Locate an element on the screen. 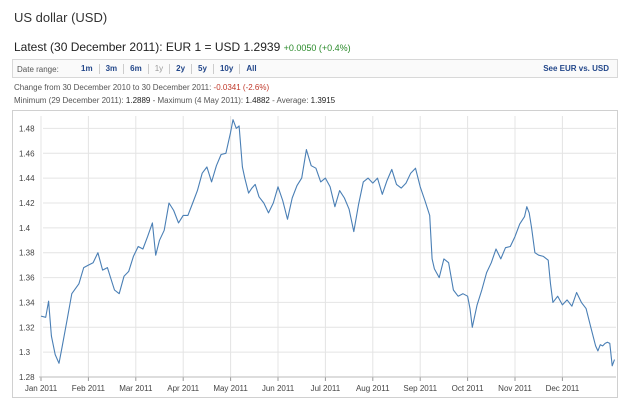  range-option-1m: 1m is located at coordinates (87, 68).